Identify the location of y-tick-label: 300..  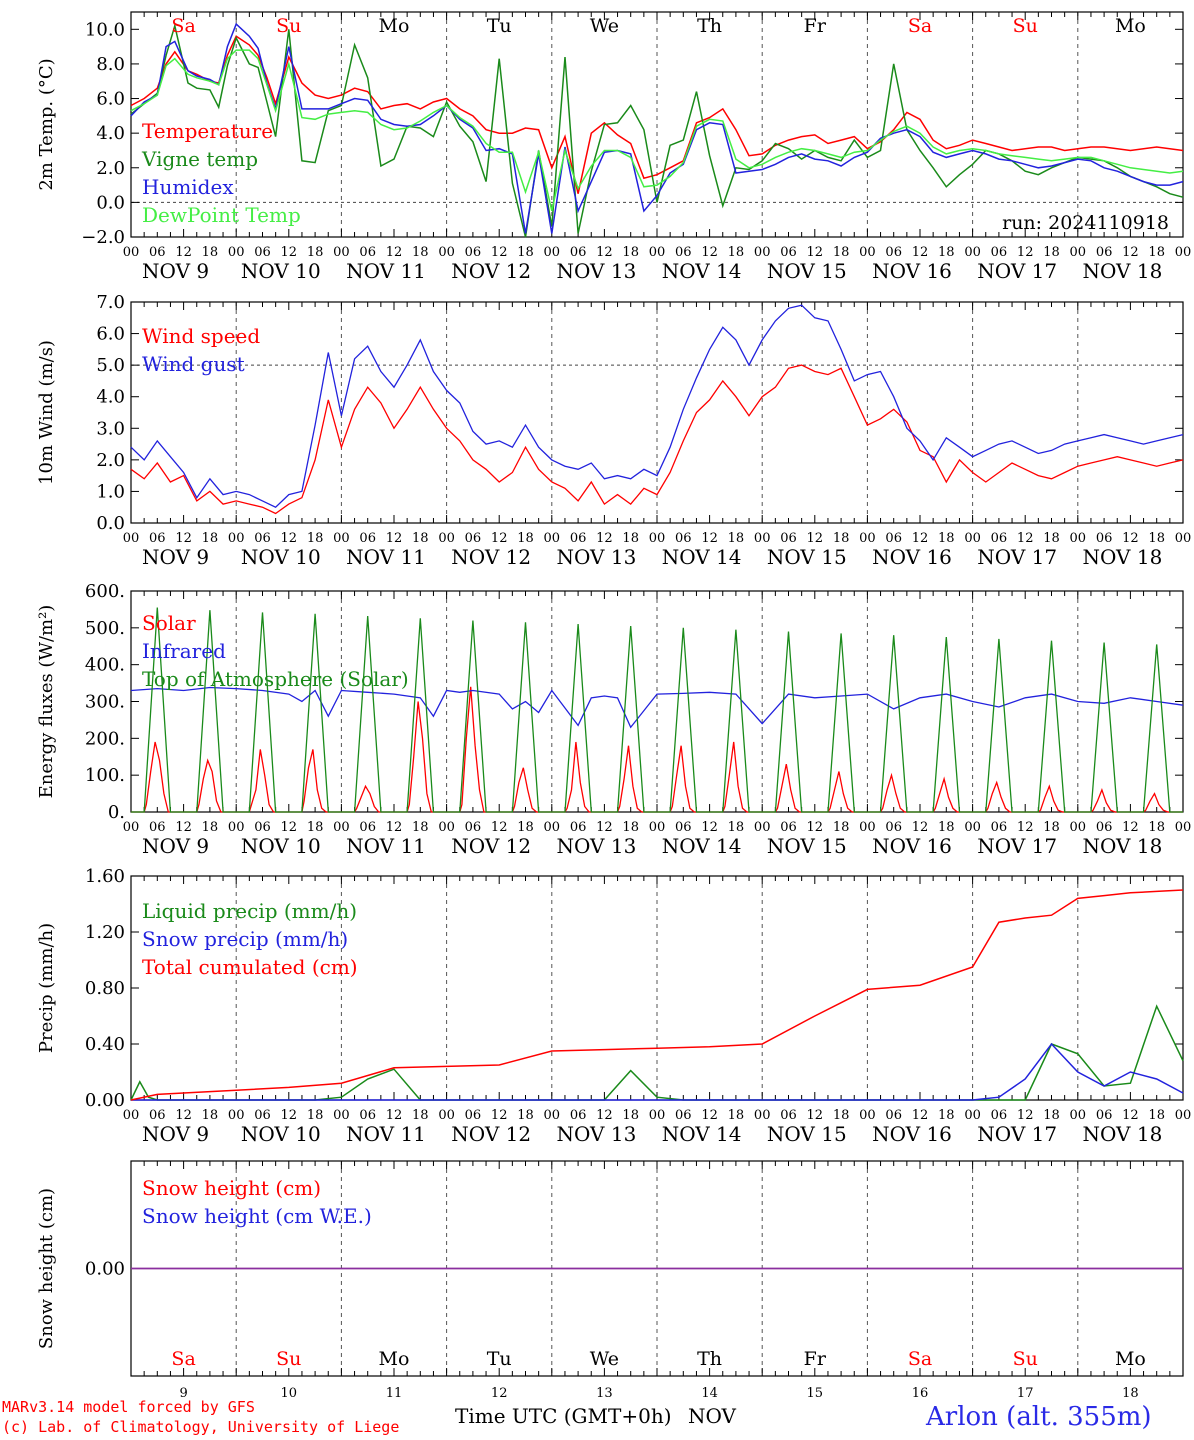
(105, 702).